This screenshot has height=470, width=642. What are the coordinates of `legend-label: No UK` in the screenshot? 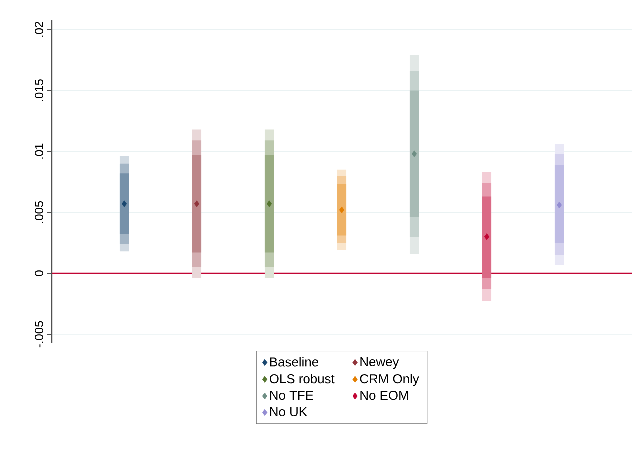 It's located at (289, 412).